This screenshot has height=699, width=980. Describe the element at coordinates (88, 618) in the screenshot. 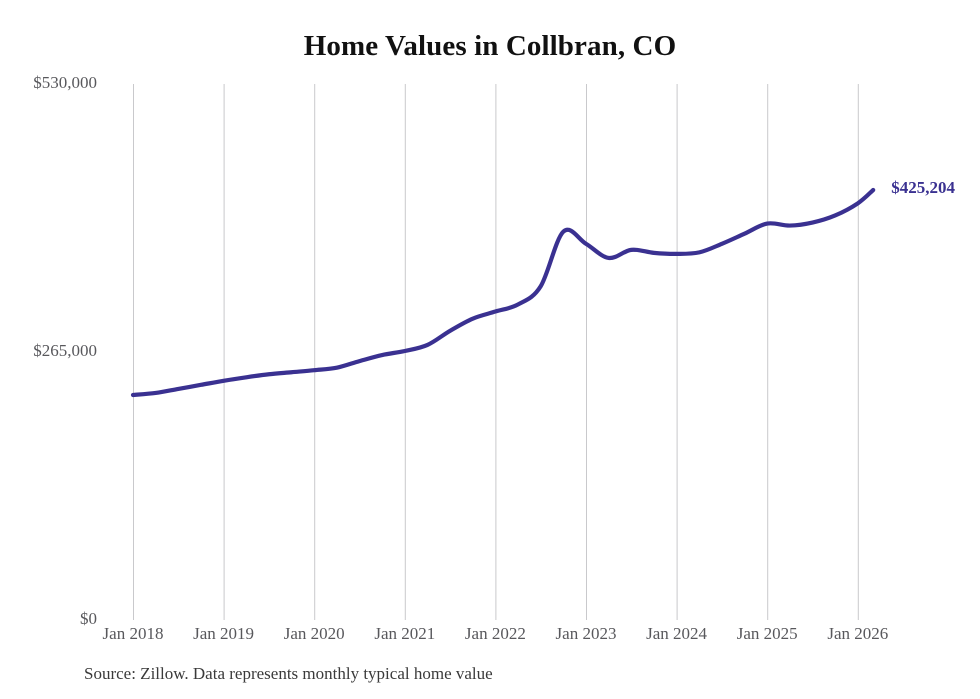

I see `y-tick-label-2: $0` at that location.